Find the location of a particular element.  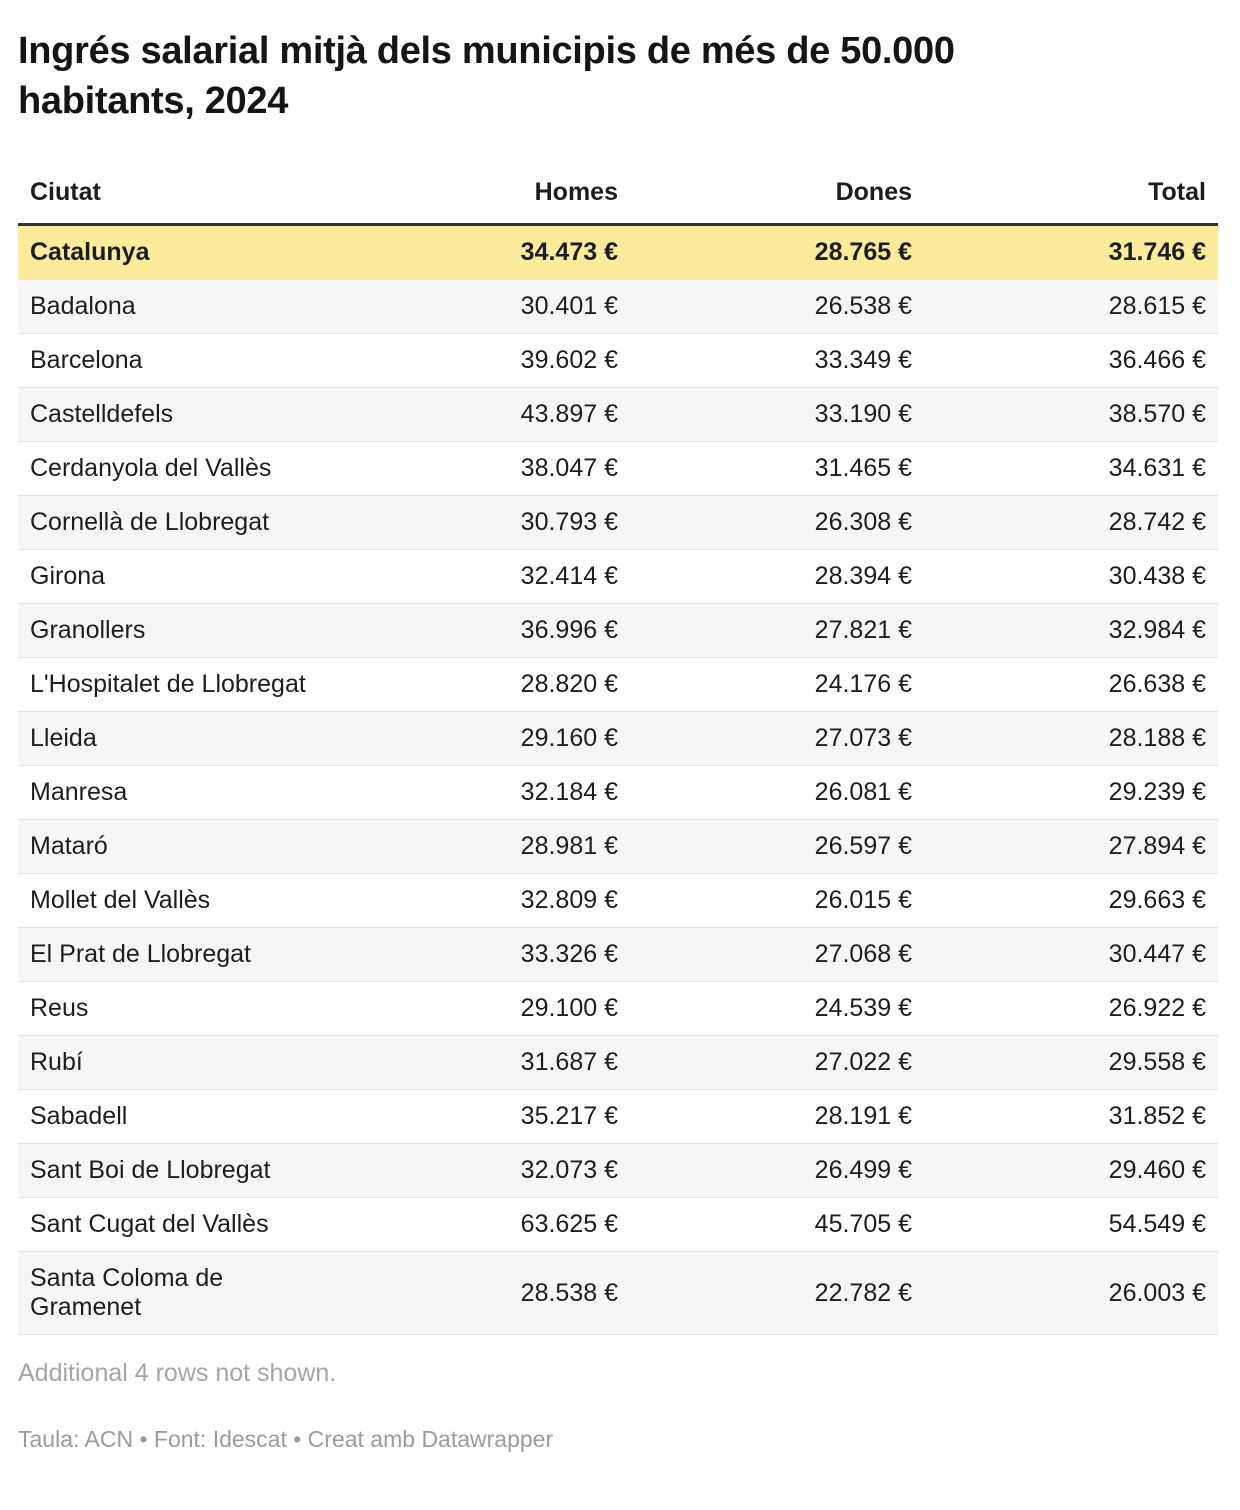

homes-value-cell: 28.538 € is located at coordinates (477, 1293).